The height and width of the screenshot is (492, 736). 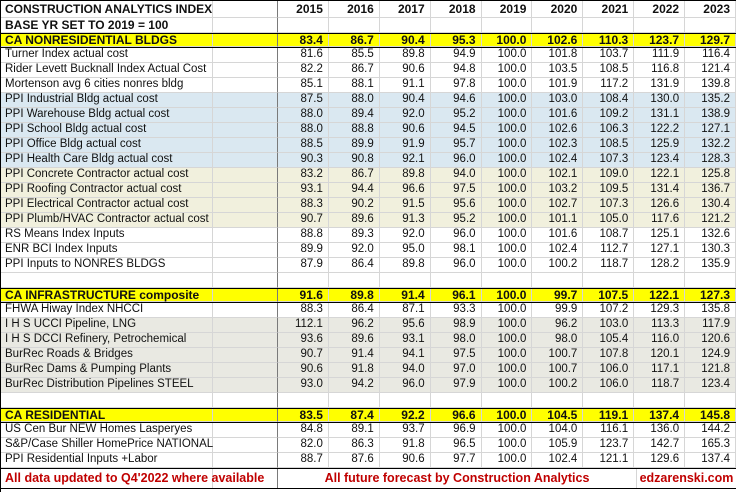 I want to click on value-cell: 106.0, so click(x=609, y=385).